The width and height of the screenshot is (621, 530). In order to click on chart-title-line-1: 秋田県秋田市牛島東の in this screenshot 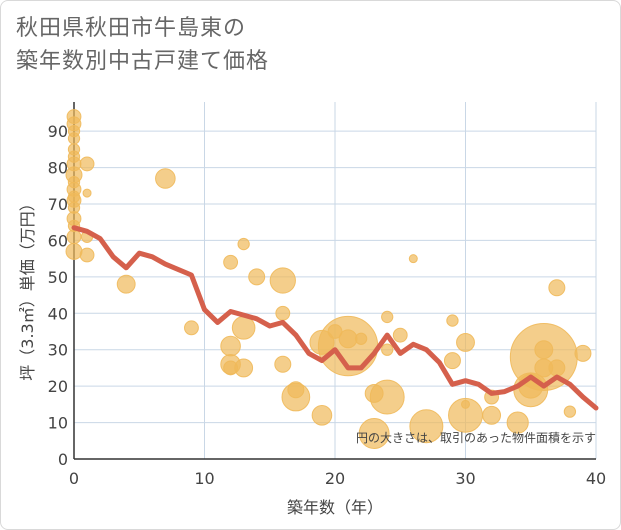, I will do `click(131, 28)`.